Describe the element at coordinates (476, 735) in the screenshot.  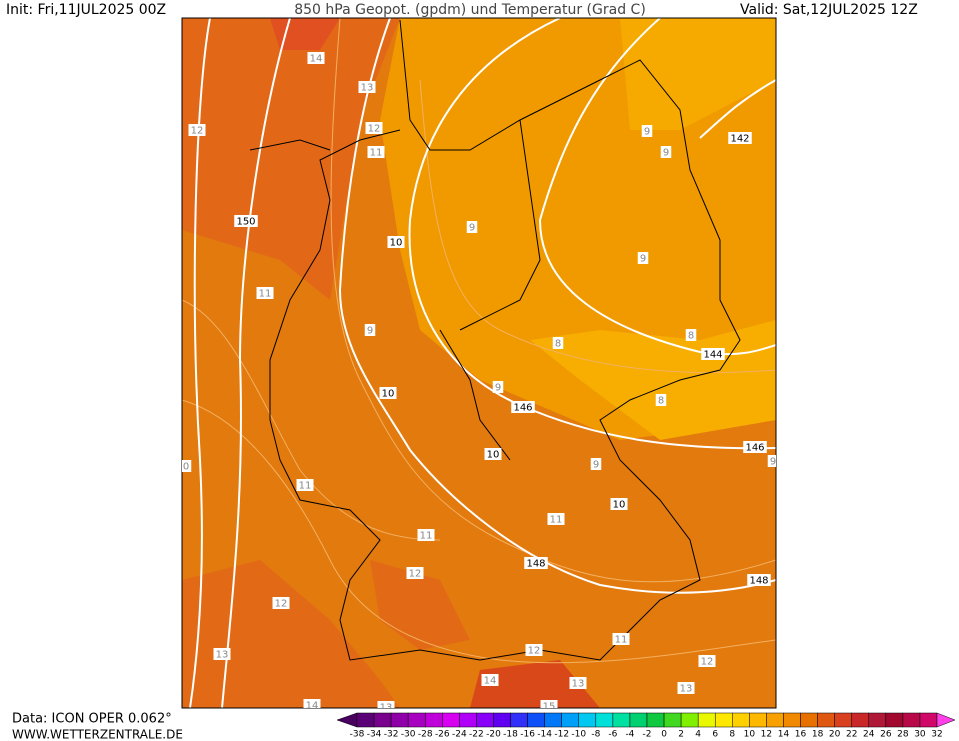
I see `scale-label: -22` at that location.